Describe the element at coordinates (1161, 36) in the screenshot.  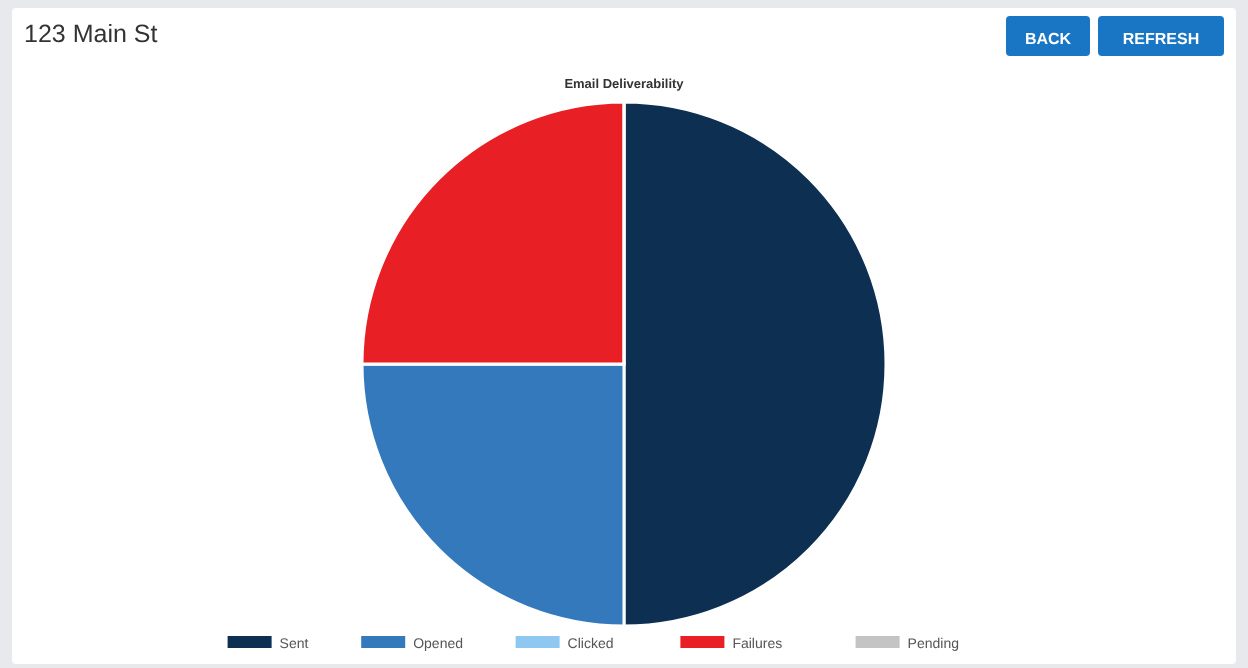
I see `button: REFRESH` at that location.